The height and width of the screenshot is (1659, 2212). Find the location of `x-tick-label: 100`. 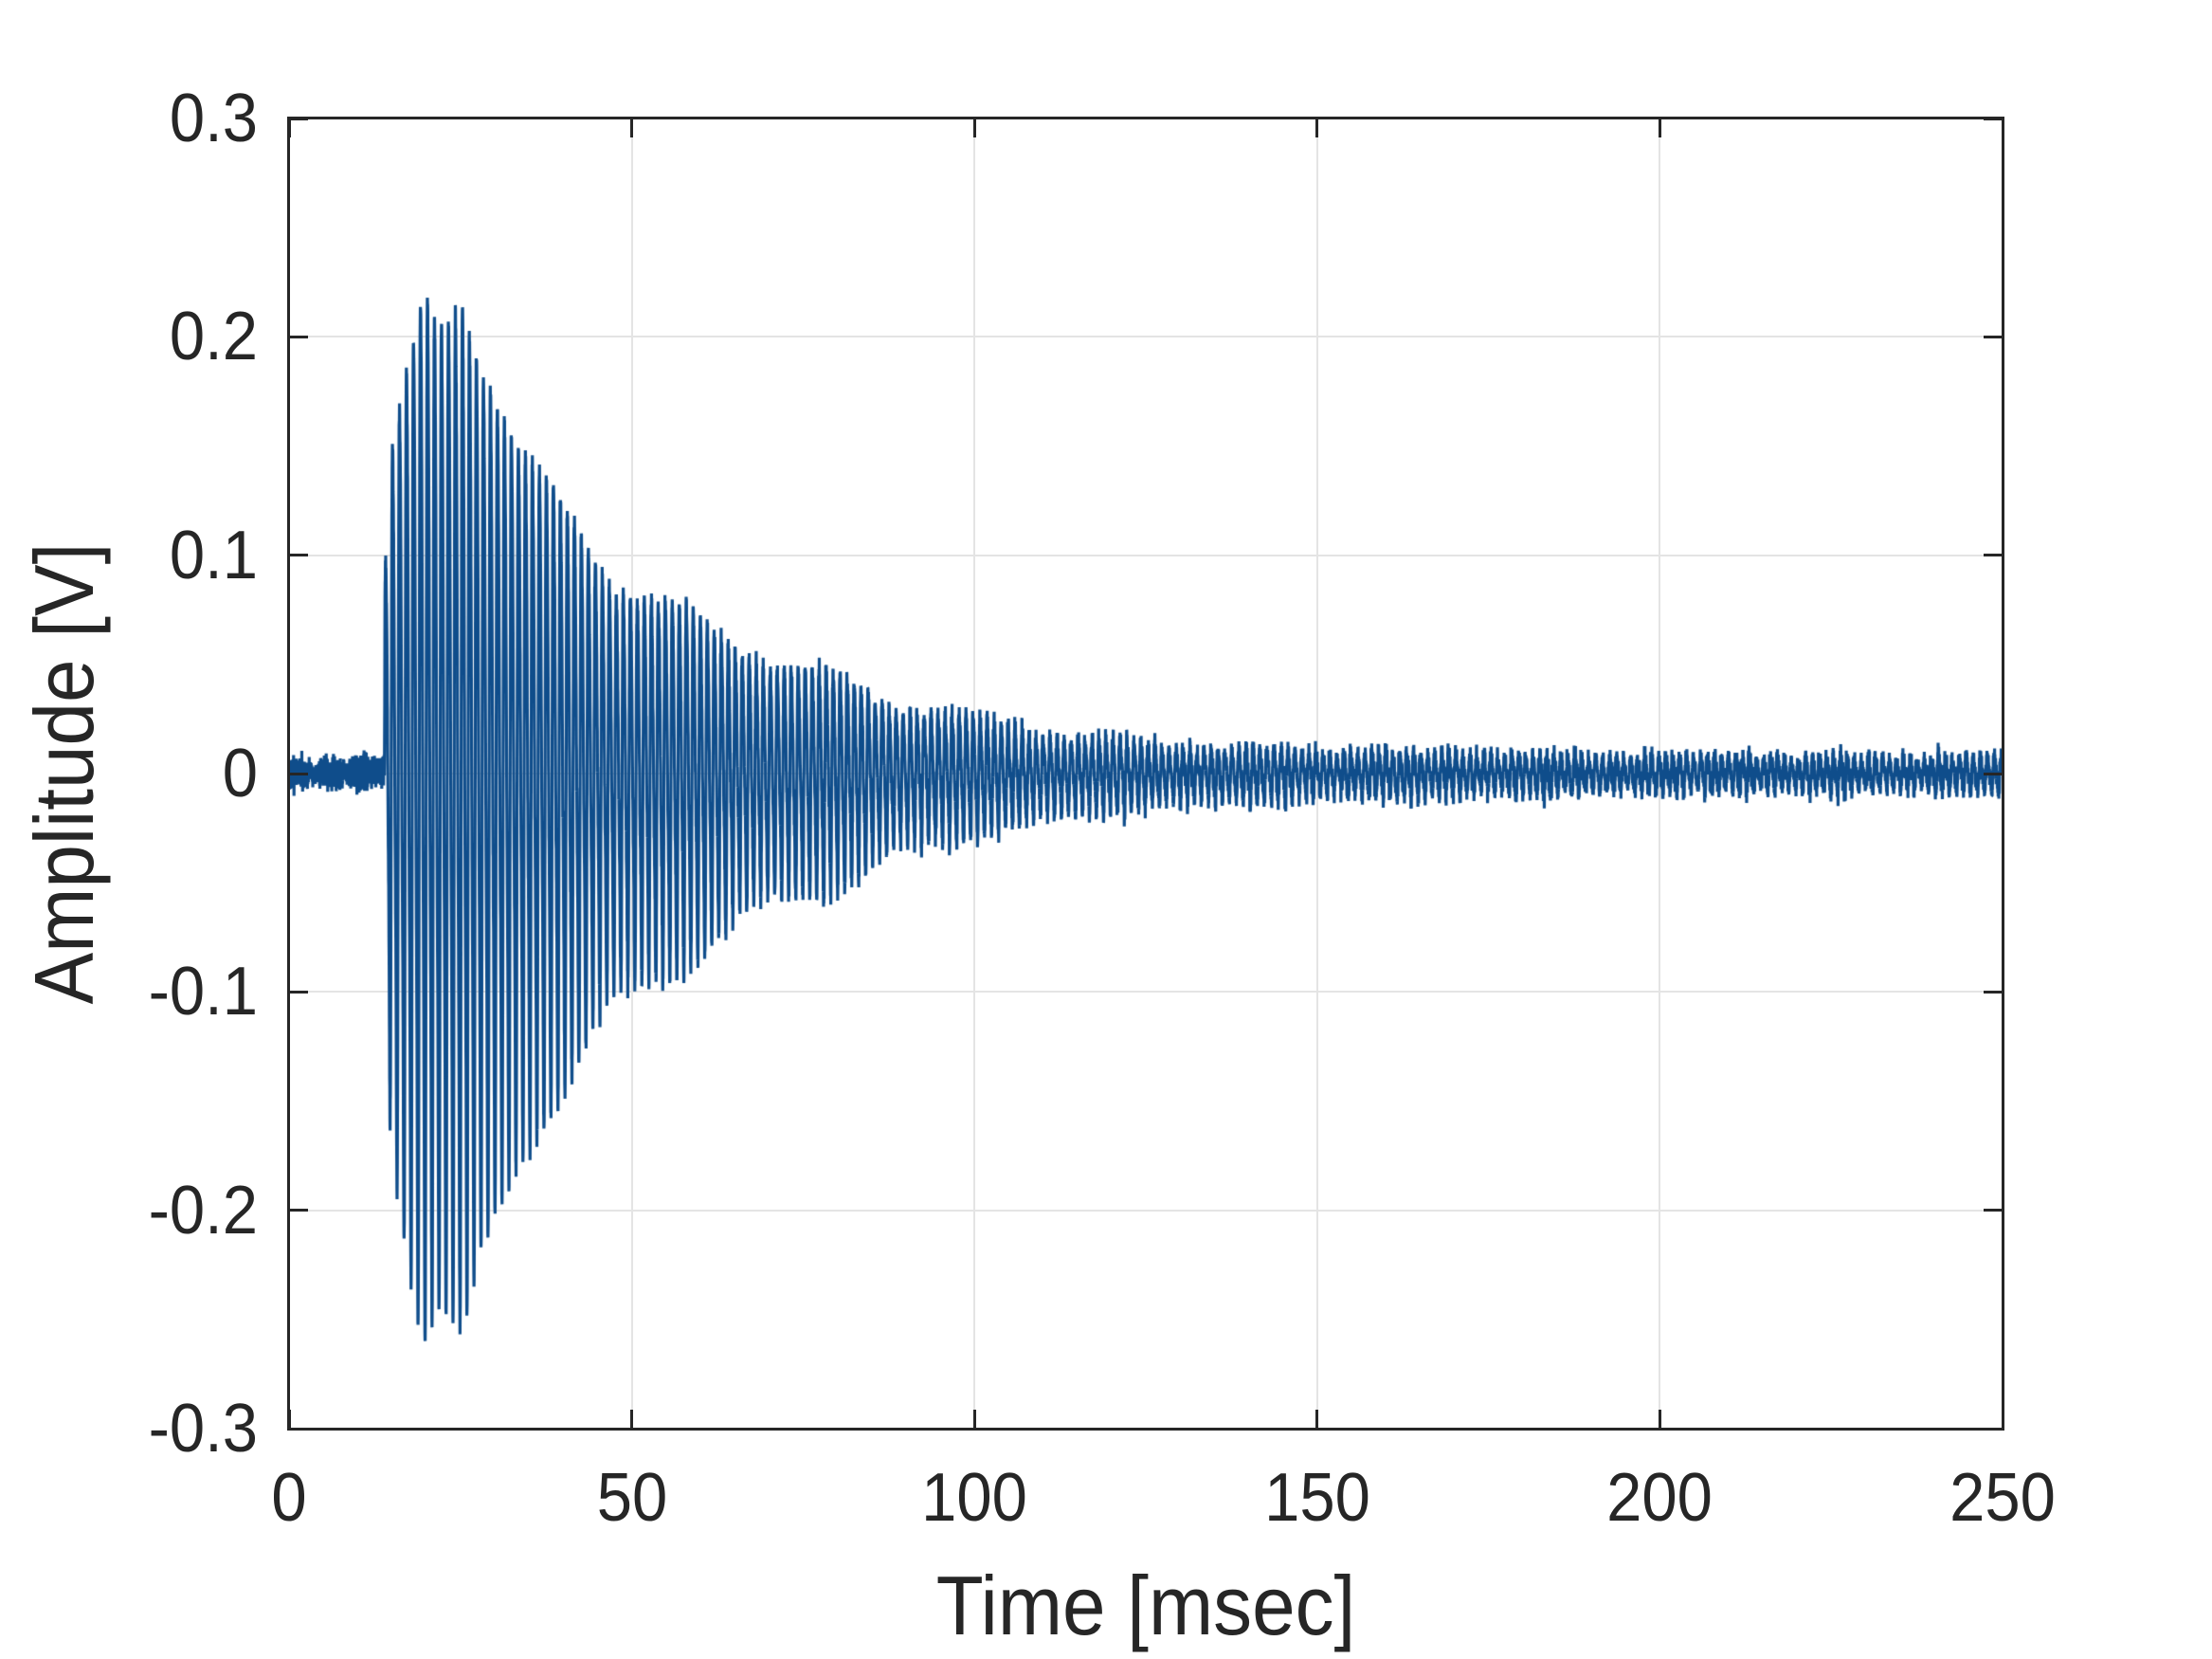

x-tick-label: 100 is located at coordinates (974, 1498).